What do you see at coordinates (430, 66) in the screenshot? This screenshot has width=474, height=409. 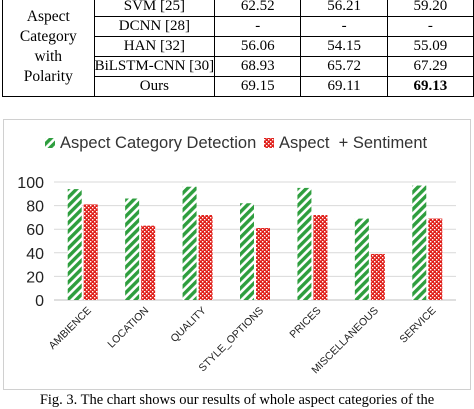 I see `score-cell: 67.29` at bounding box center [430, 66].